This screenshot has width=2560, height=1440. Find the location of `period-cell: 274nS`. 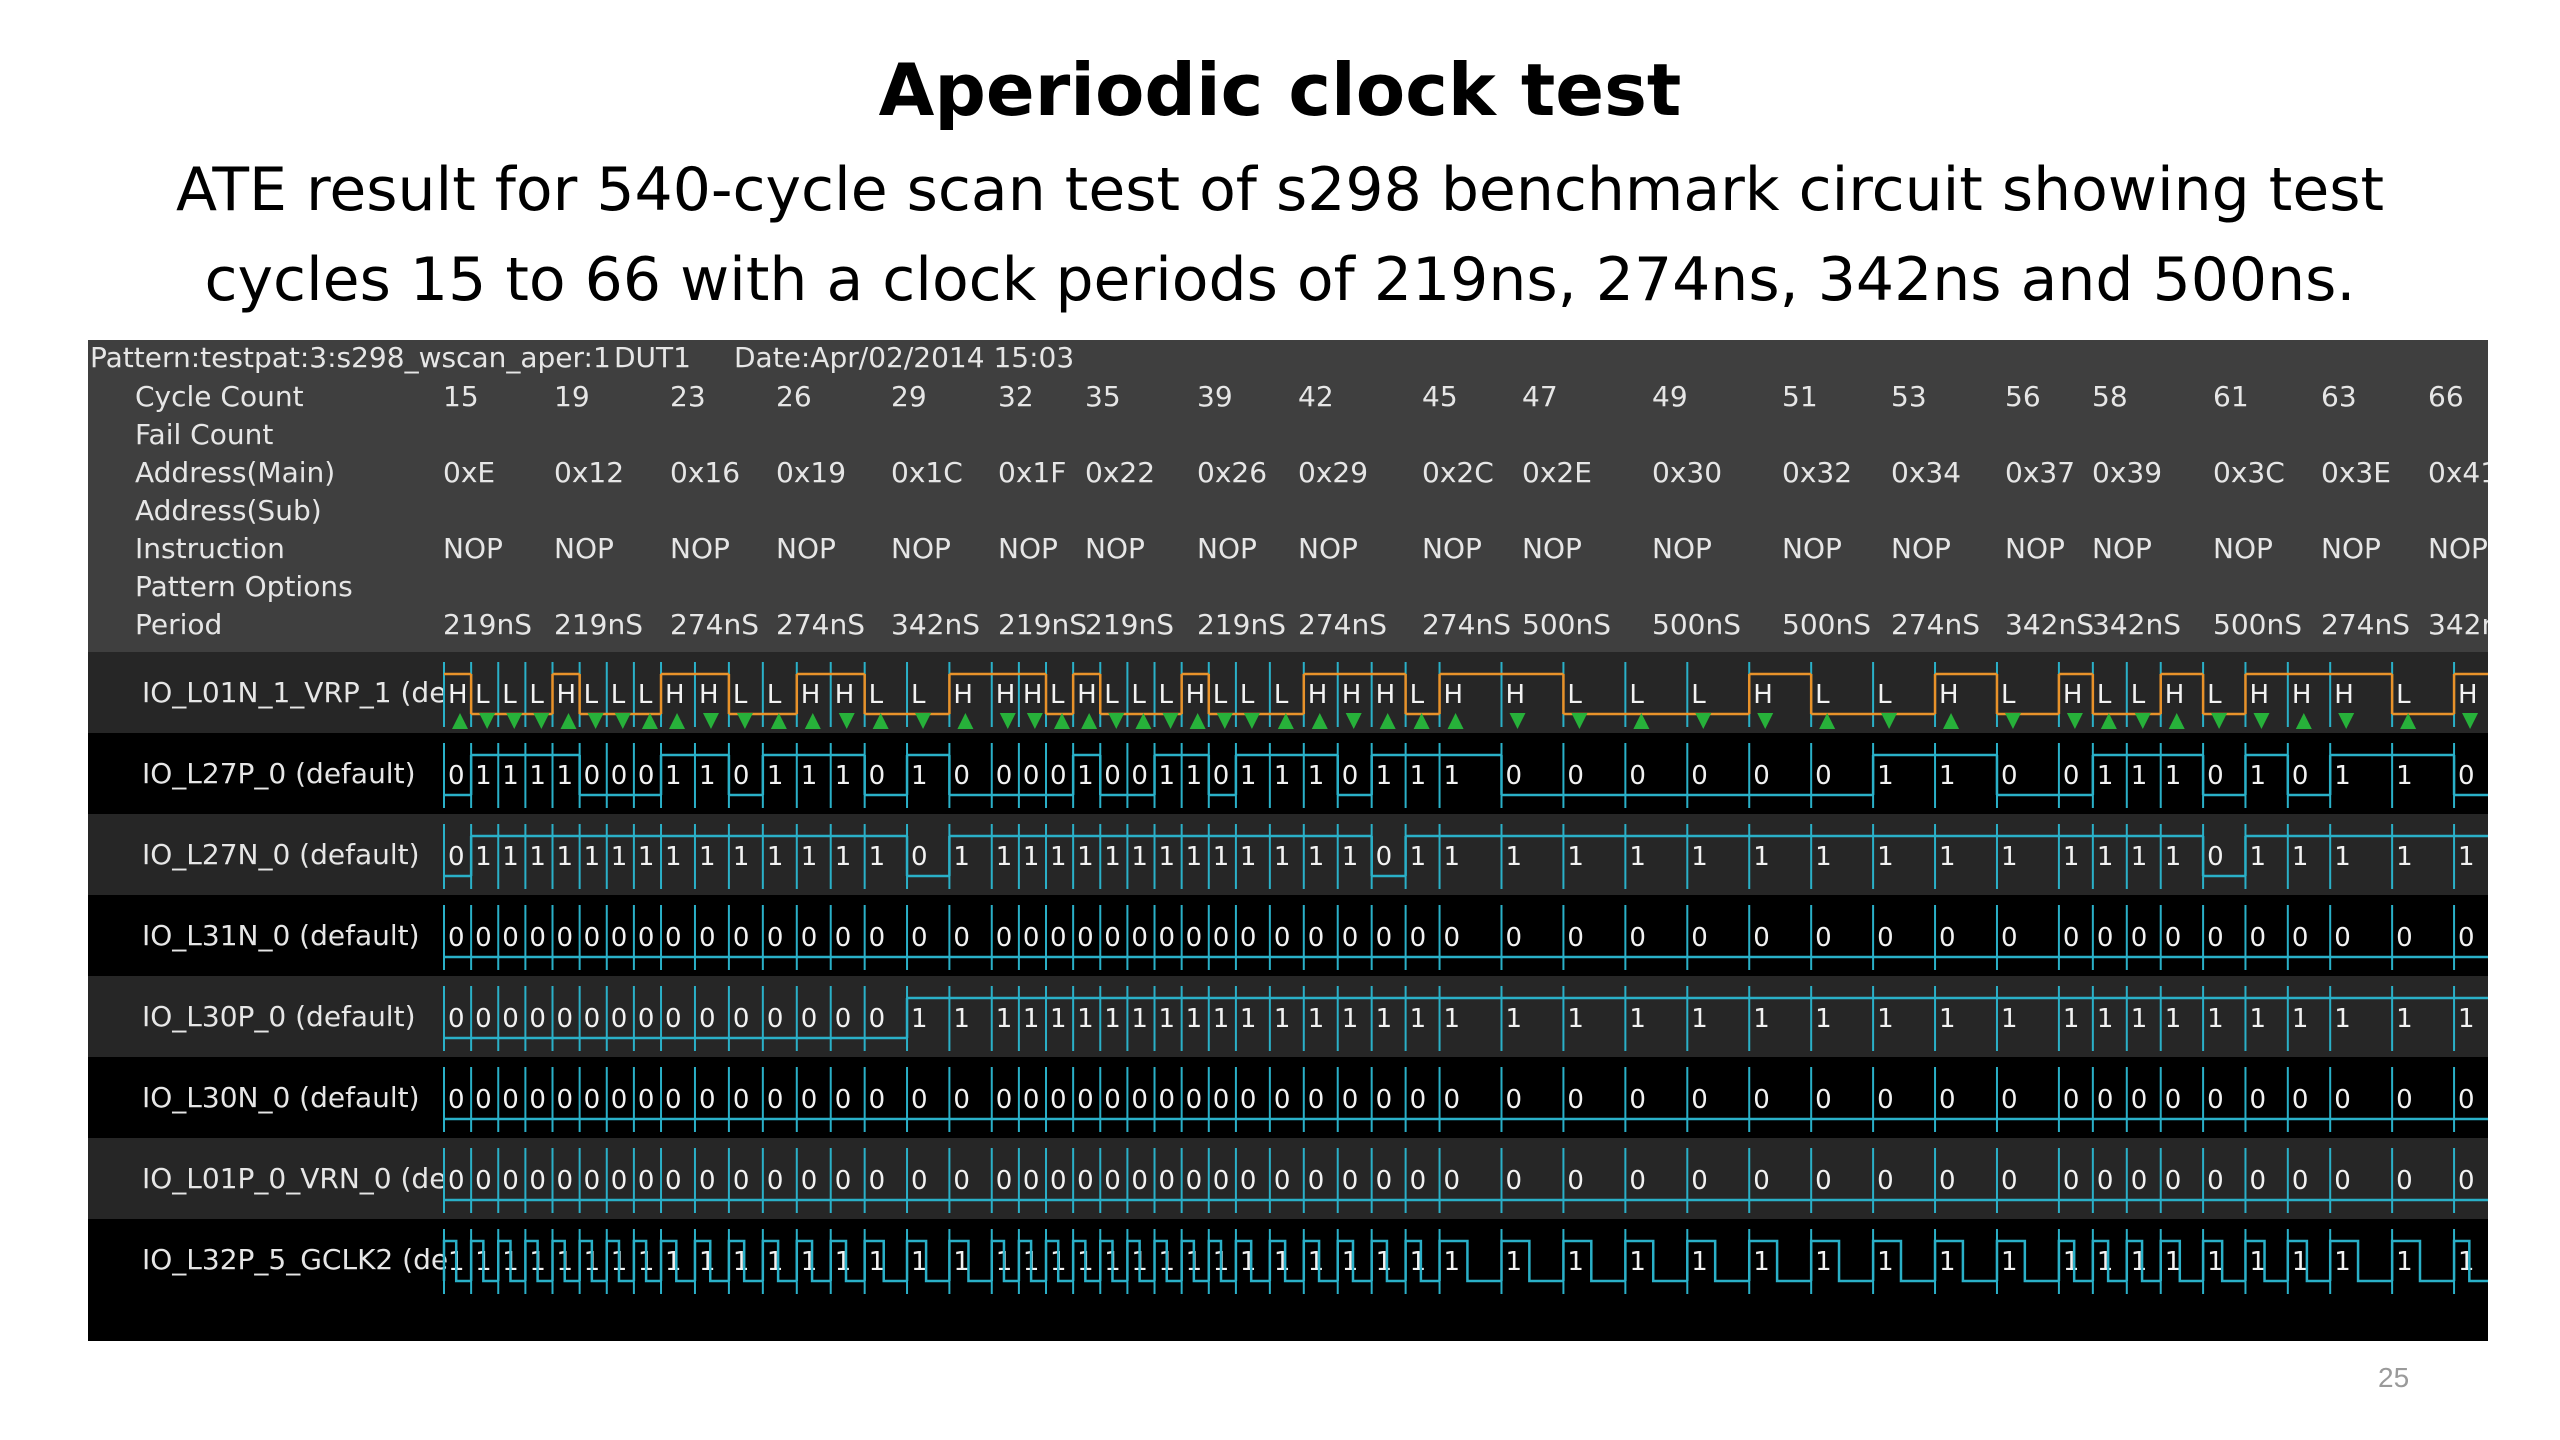

period-cell: 274nS is located at coordinates (1935, 624).